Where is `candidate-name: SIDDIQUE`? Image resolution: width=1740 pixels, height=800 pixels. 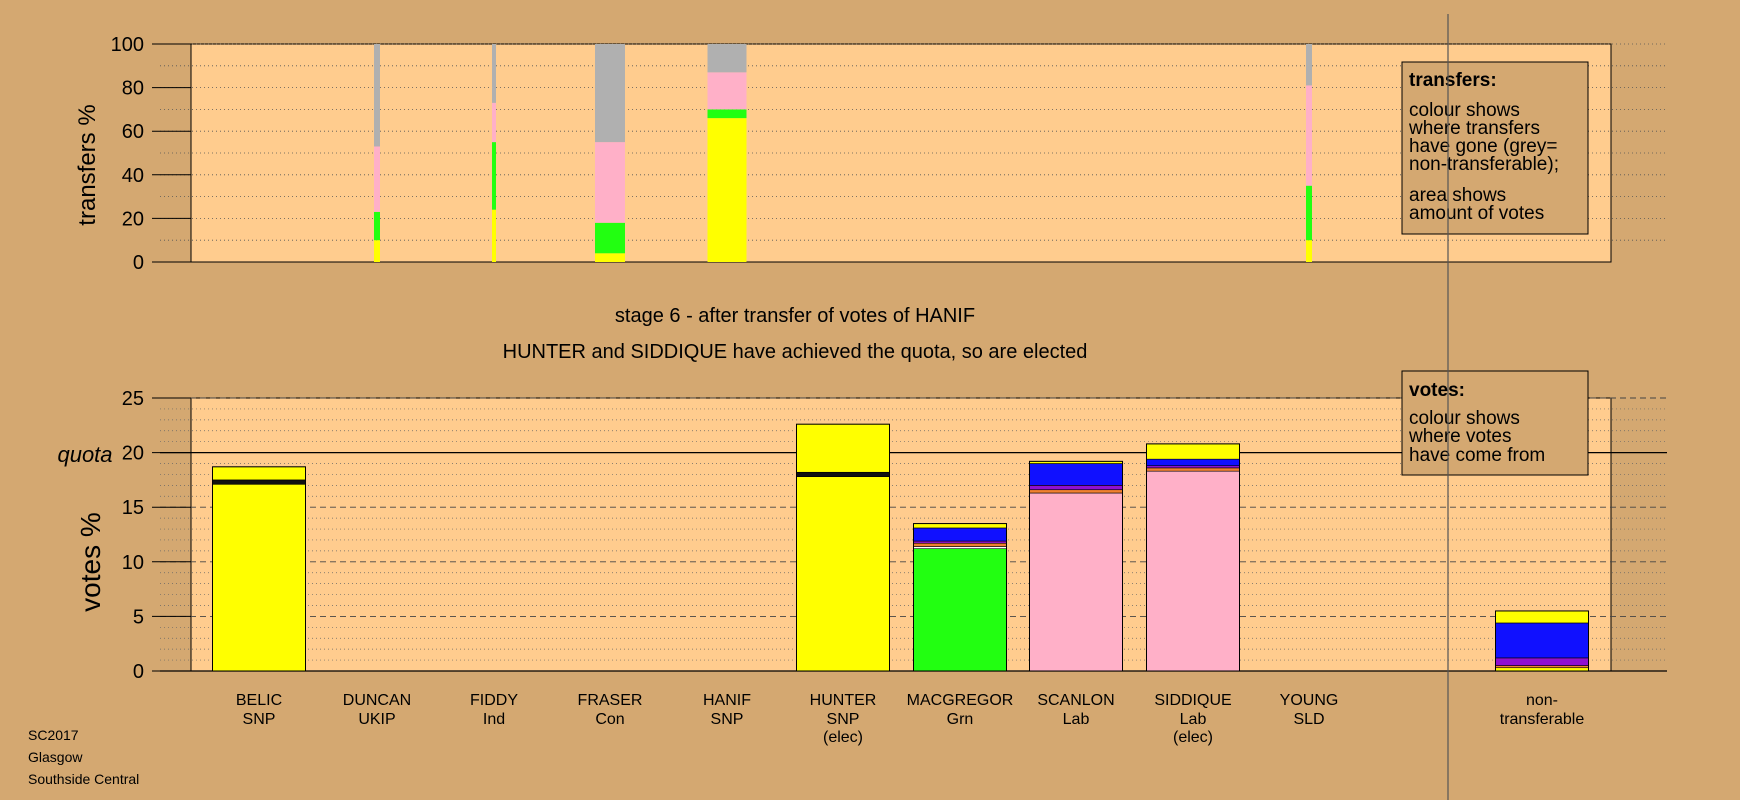
candidate-name: SIDDIQUE is located at coordinates (1192, 700).